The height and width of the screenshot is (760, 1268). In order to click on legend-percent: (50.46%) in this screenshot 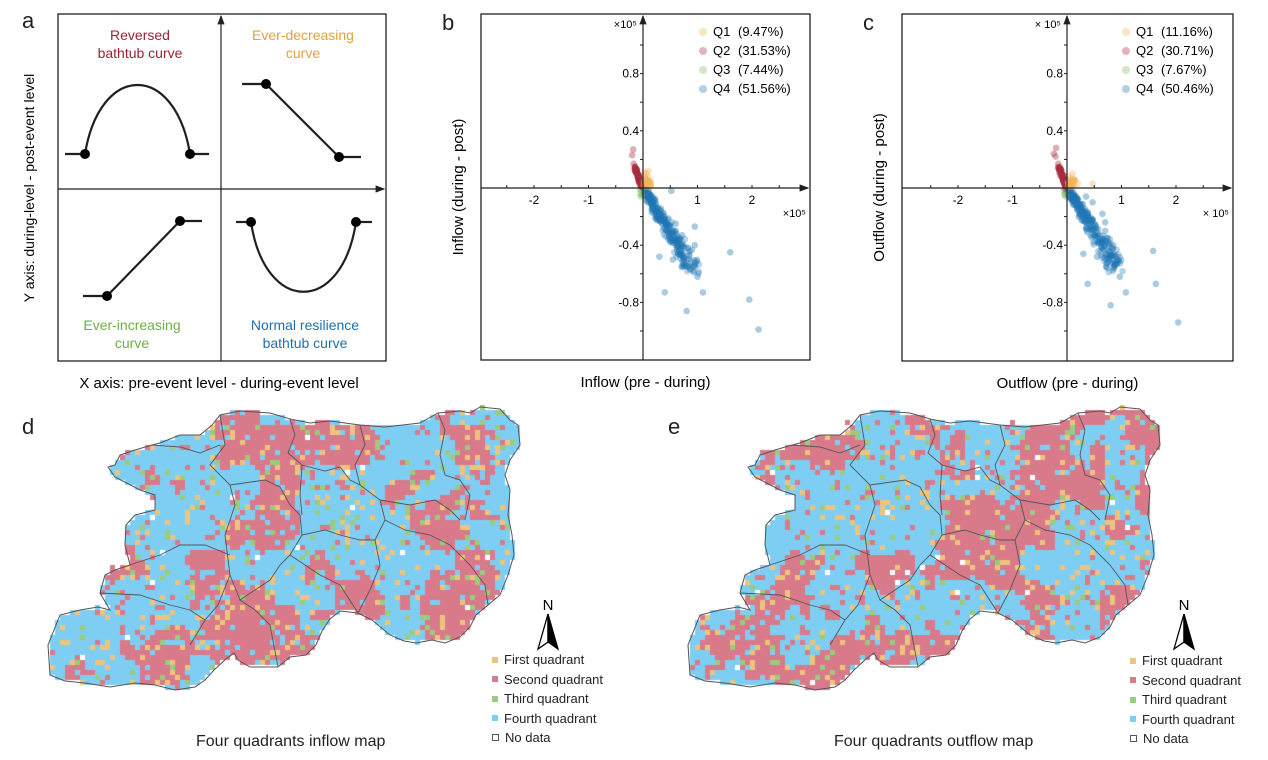, I will do `click(1187, 88)`.